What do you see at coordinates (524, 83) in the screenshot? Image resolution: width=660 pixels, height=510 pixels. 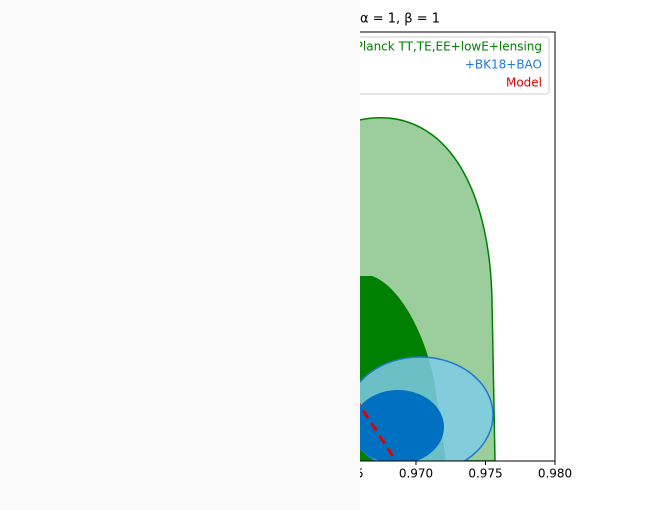 I see `legend-label: Model` at bounding box center [524, 83].